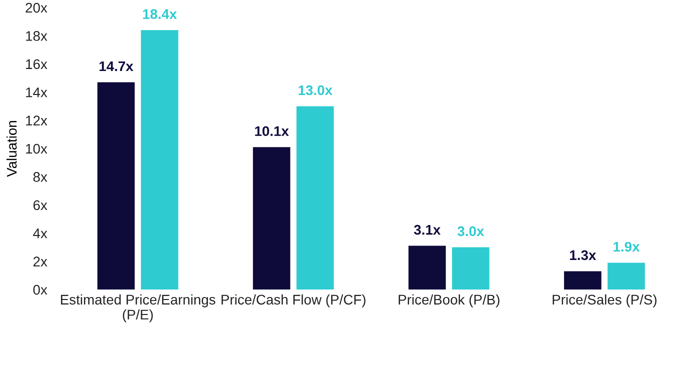 The height and width of the screenshot is (376, 697). What do you see at coordinates (11, 148) in the screenshot?
I see `y-axis-title: Valuation` at bounding box center [11, 148].